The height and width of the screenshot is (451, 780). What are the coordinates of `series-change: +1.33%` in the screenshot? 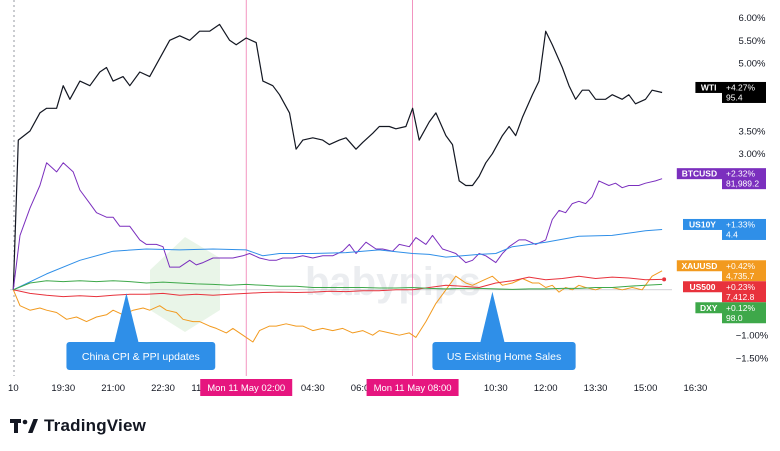 It's located at (741, 224).